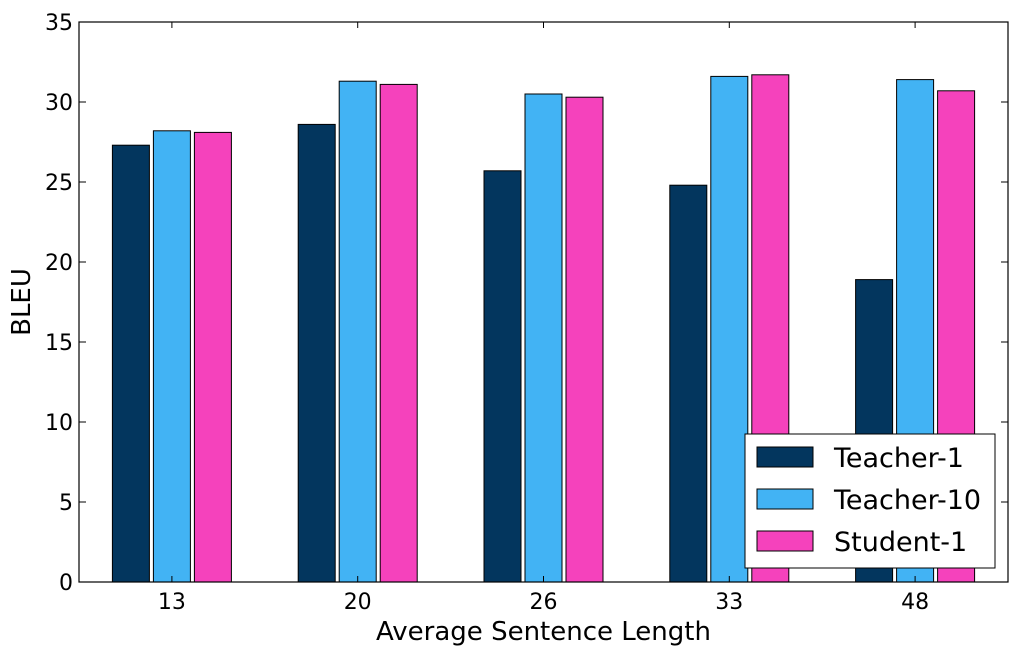 This screenshot has height=656, width=1018. I want to click on y-axis-label: BLEU, so click(22, 302).